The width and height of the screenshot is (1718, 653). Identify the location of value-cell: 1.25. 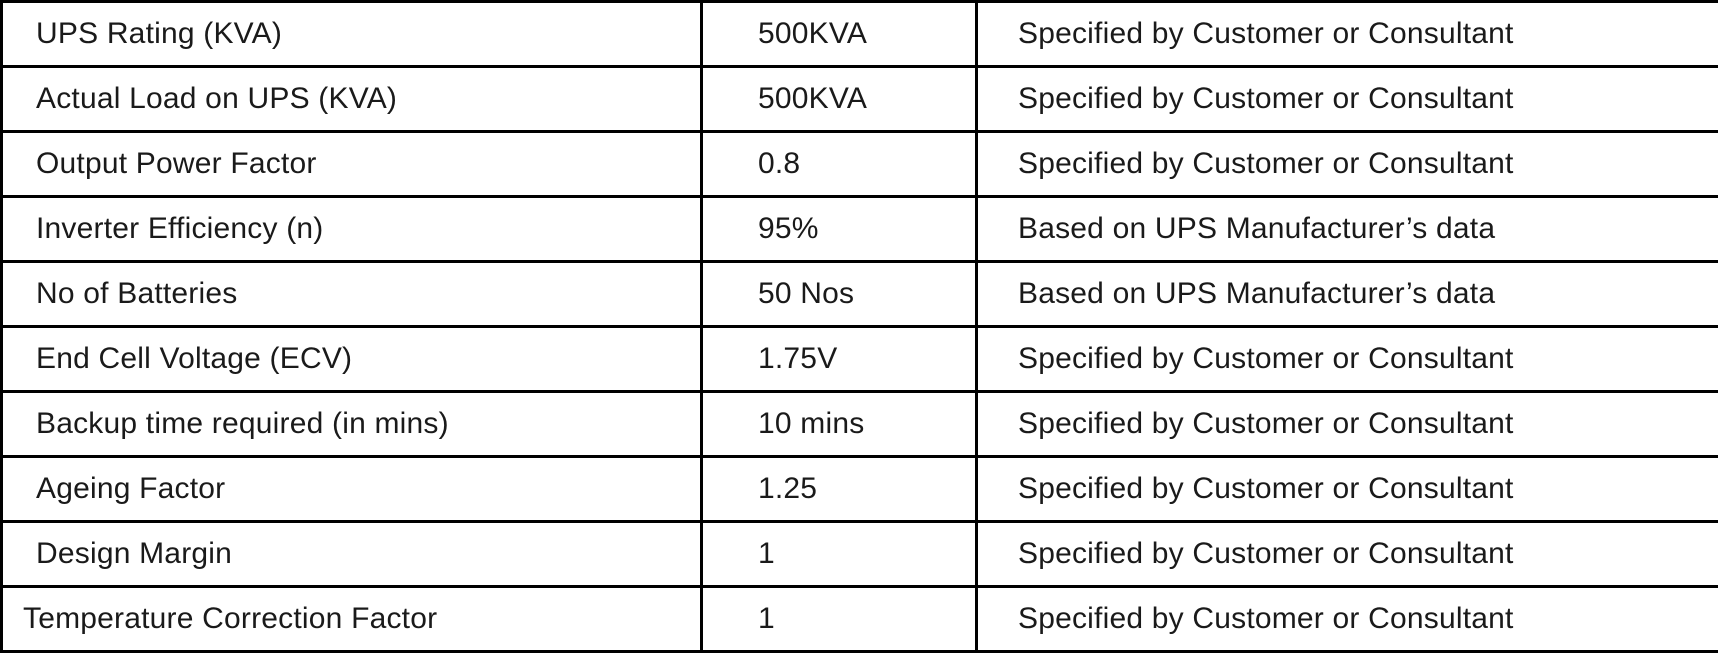
(839, 489).